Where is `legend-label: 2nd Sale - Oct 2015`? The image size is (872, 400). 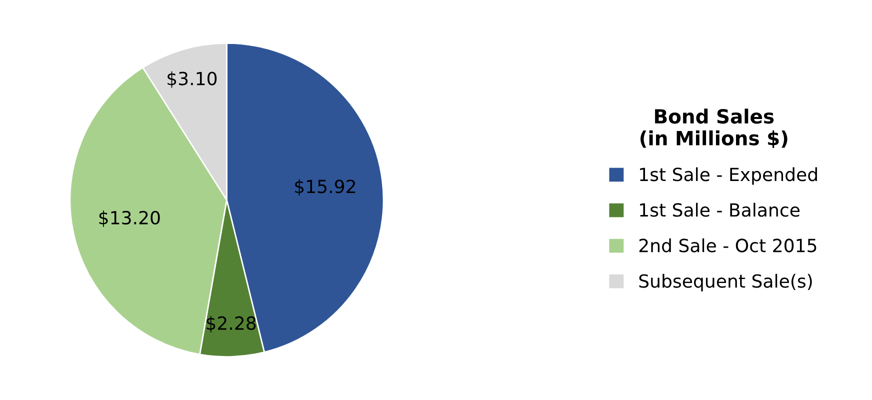
legend-label: 2nd Sale - Oct 2015 is located at coordinates (727, 245).